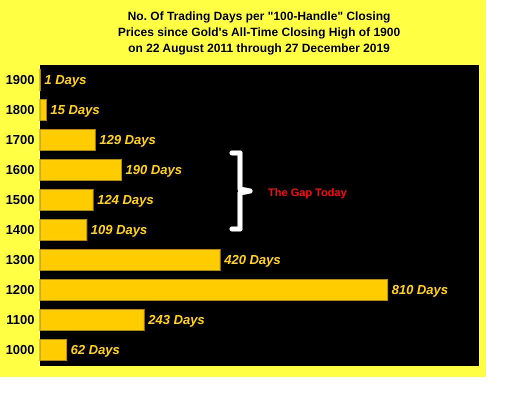 This screenshot has height=401, width=513. I want to click on data-label: 420 Days, so click(252, 259).